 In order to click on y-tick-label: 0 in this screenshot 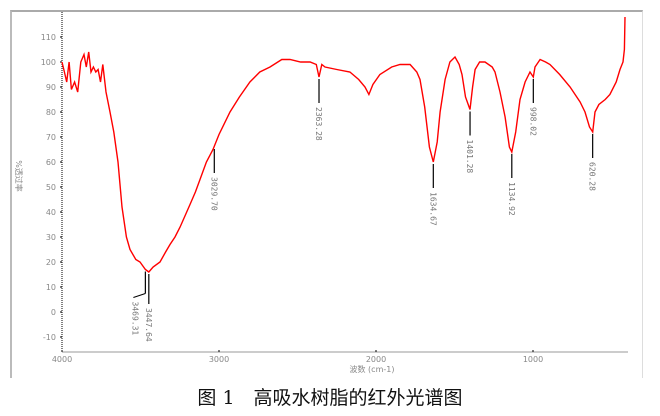, I will do `click(53, 312)`.